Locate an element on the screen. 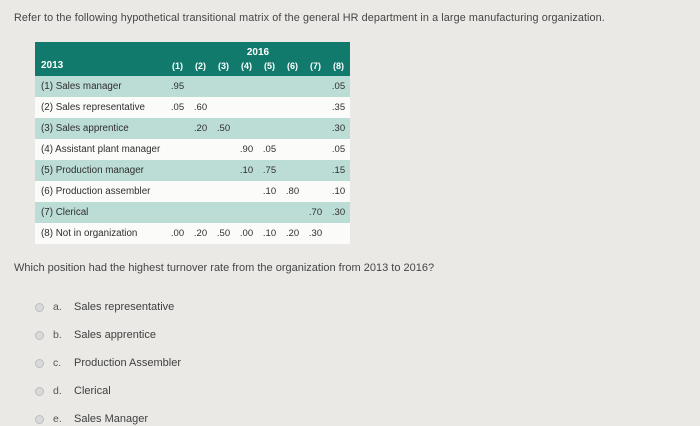 The height and width of the screenshot is (426, 700). matrix-cell: .15 is located at coordinates (338, 170).